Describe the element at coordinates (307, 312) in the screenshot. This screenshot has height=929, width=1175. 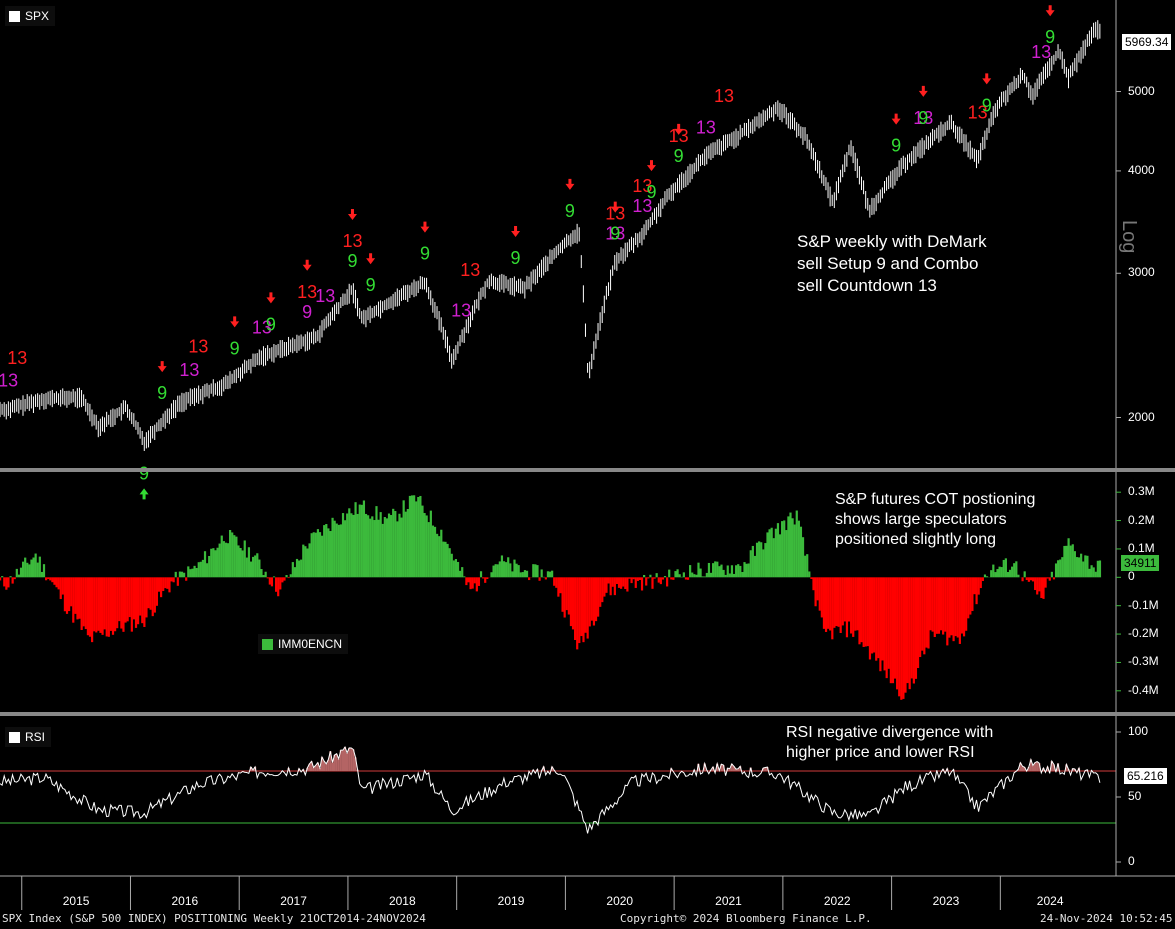
I see `demark-count-label: 9` at that location.